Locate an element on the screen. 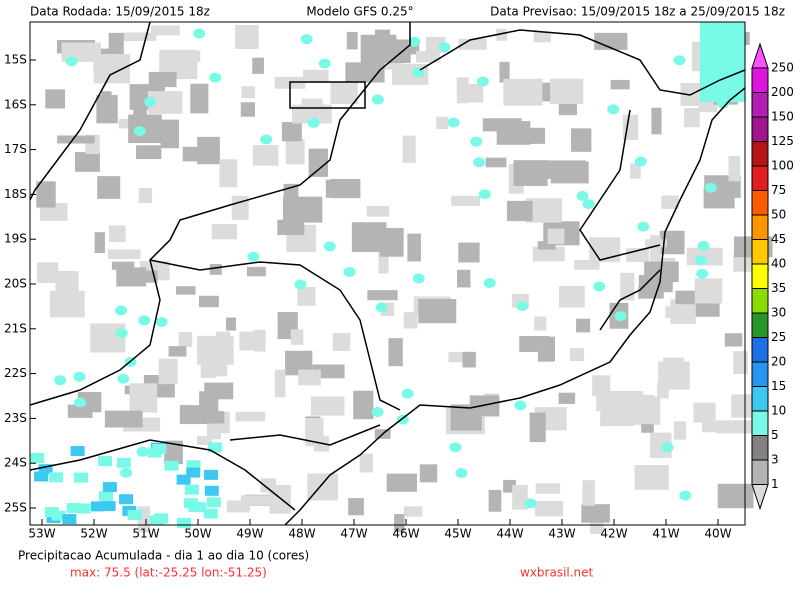 This screenshot has height=600, width=800. colorbar-label: 50 is located at coordinates (778, 215).